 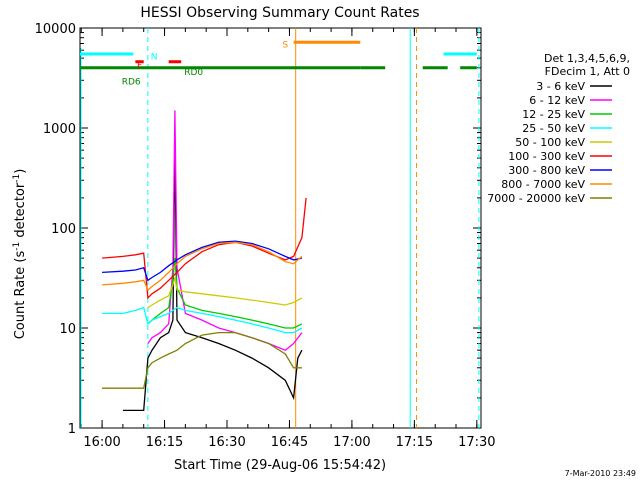 I want to click on x-tick-label: 17:15, so click(x=414, y=442).